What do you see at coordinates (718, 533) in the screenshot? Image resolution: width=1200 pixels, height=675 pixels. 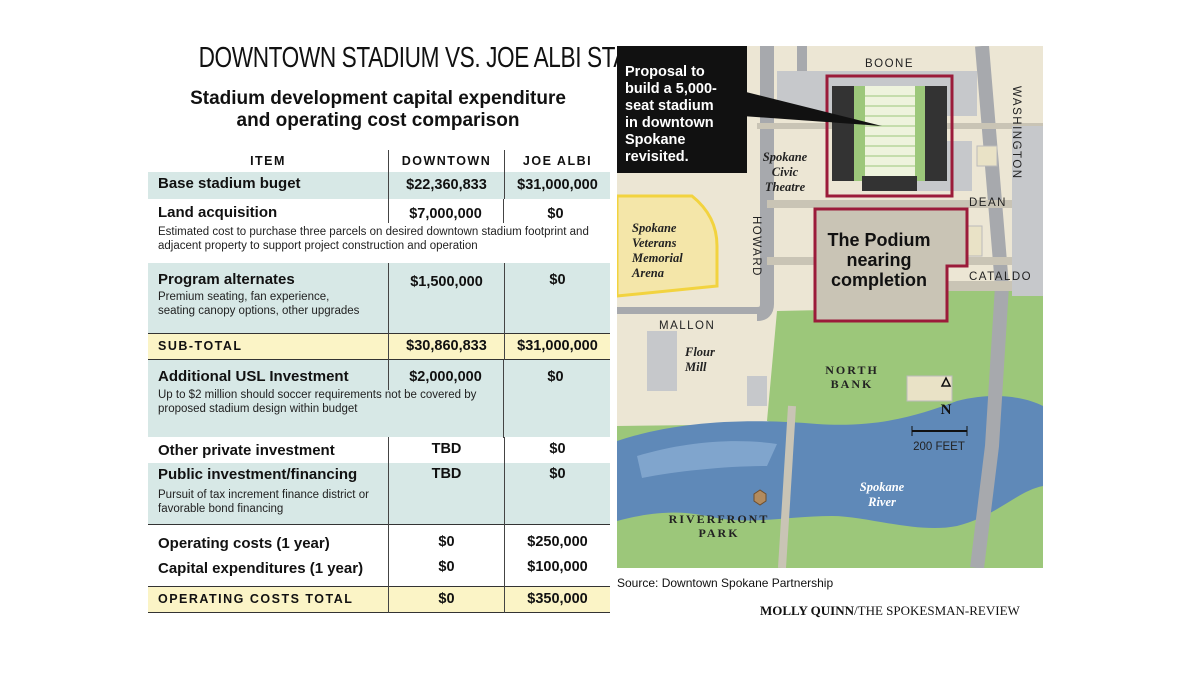 I see `svg-text: PARK` at bounding box center [718, 533].